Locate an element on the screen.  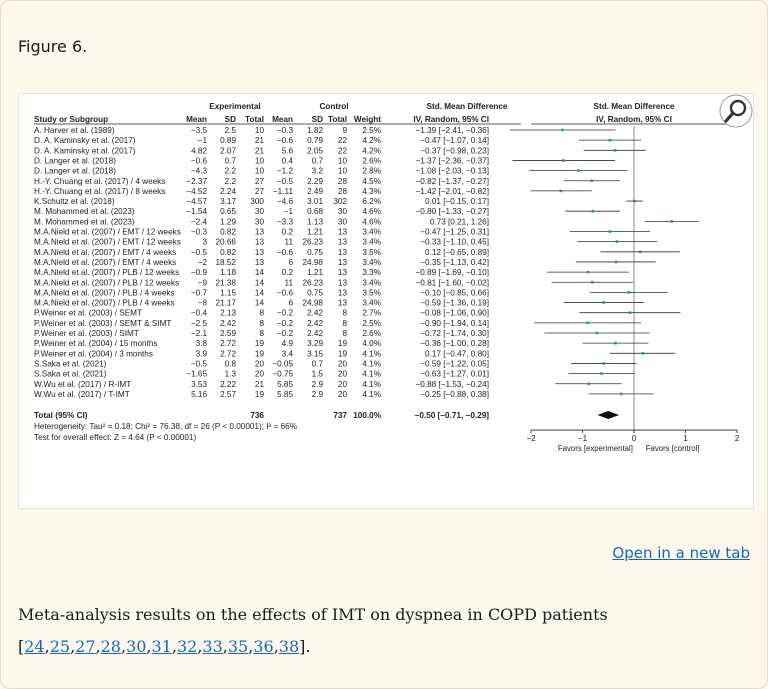
ctl-mean: 5.85 is located at coordinates (285, 394).